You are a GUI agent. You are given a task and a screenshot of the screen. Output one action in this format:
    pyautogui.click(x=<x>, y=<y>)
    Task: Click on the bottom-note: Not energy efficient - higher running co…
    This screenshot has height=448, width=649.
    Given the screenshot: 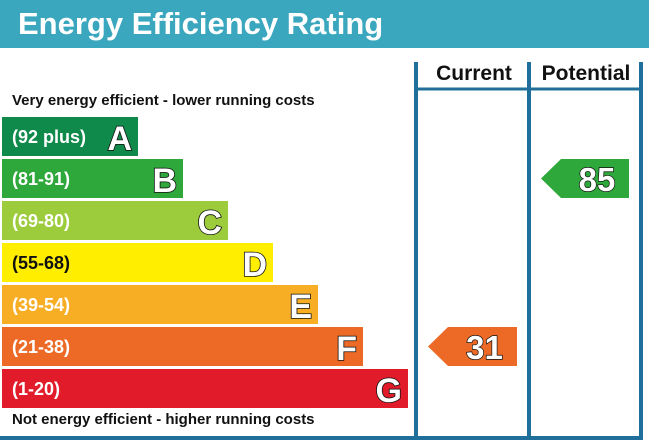 What is the action you would take?
    pyautogui.click(x=163, y=419)
    